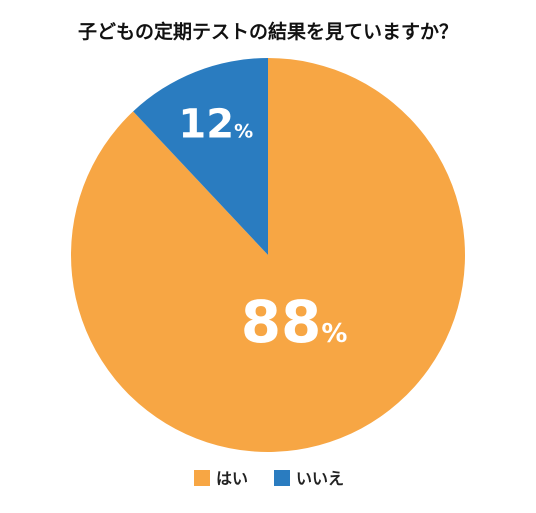 The width and height of the screenshot is (536, 513). What do you see at coordinates (320, 478) in the screenshot?
I see `legend-label-2: いいえ` at bounding box center [320, 478].